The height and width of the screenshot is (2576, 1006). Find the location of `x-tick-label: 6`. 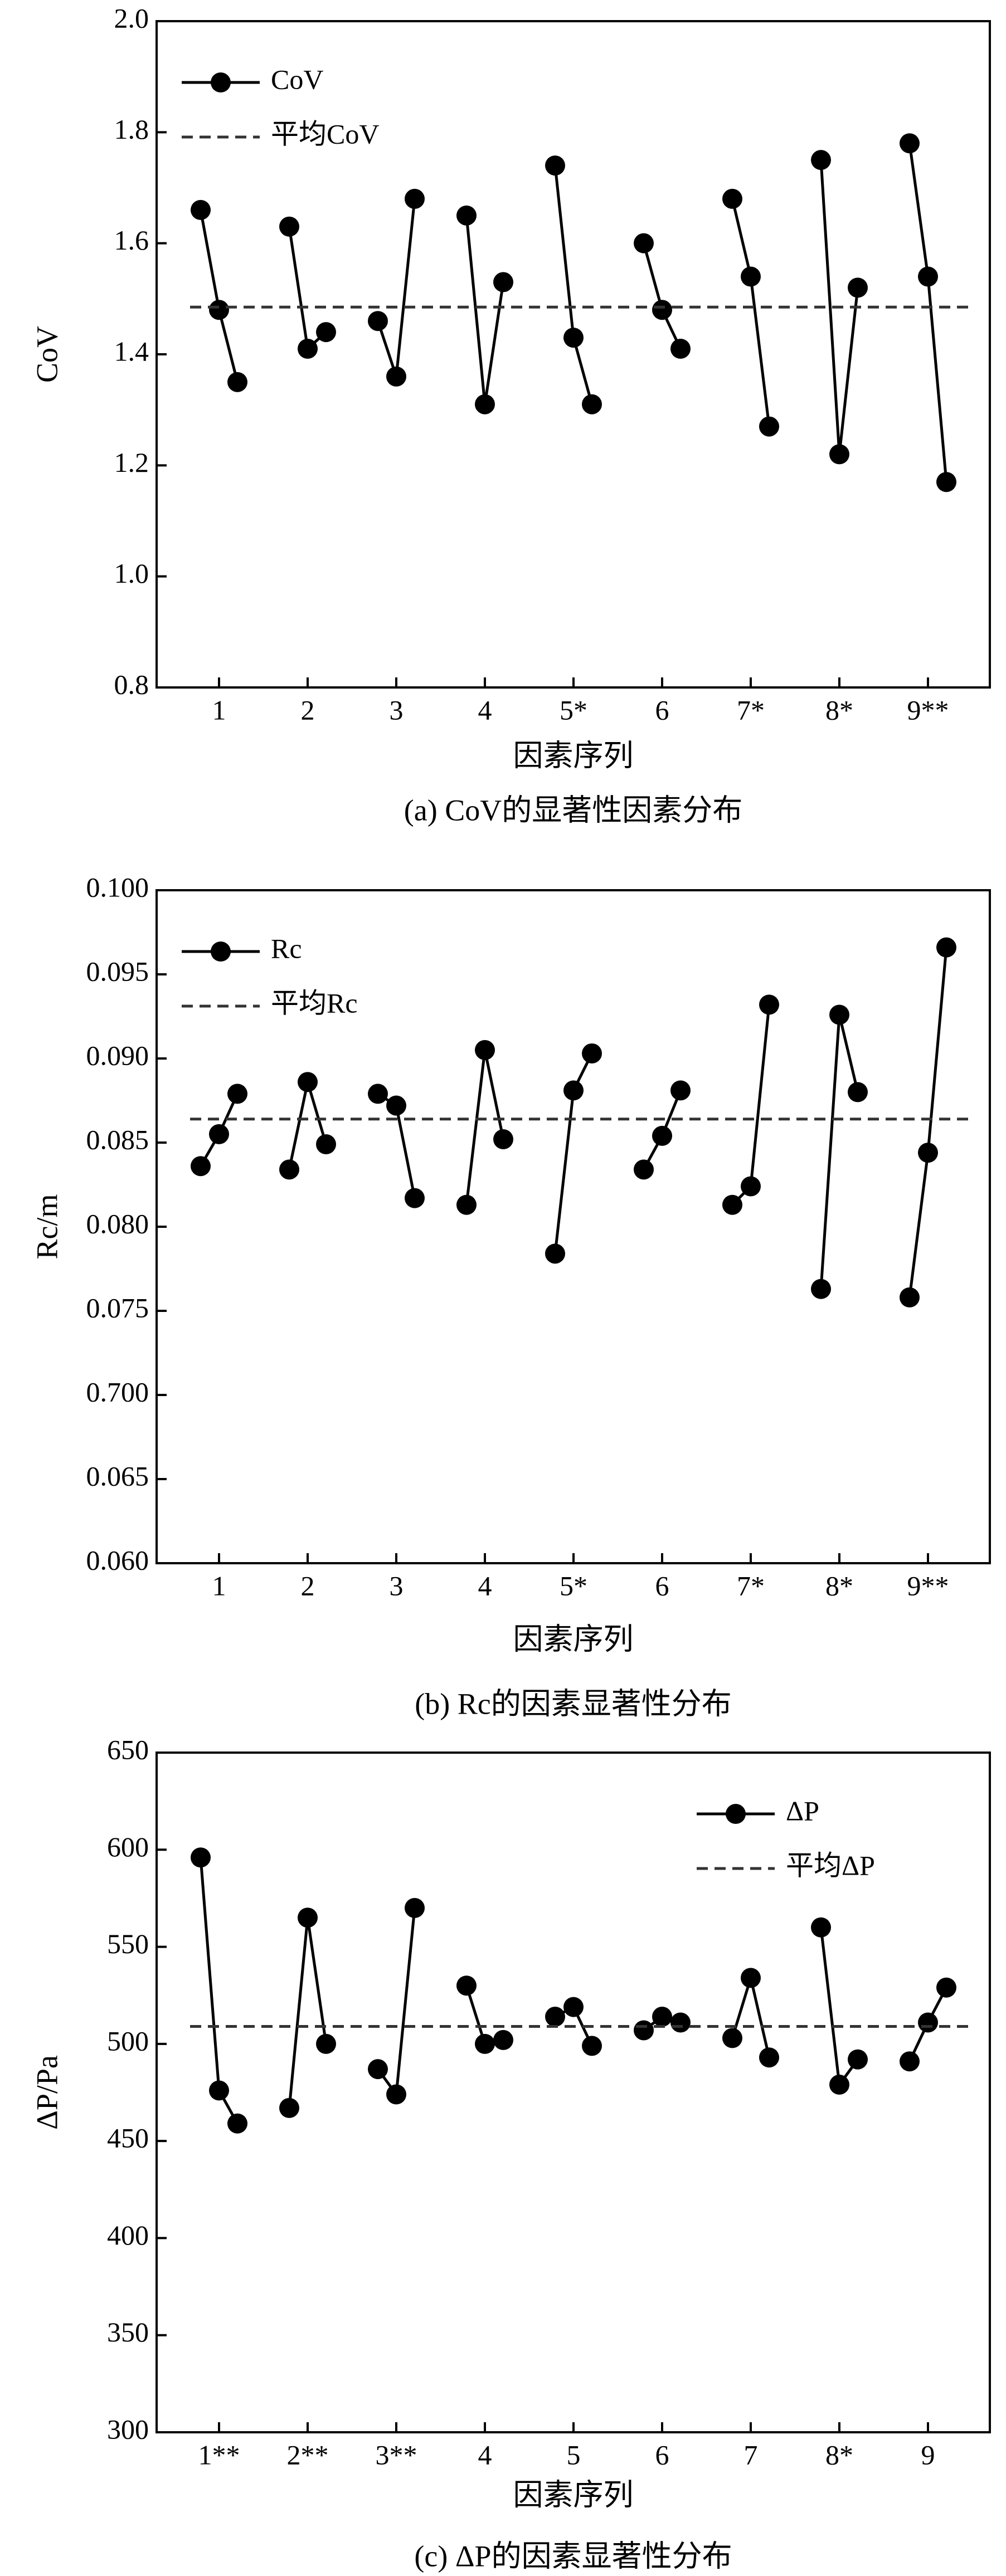

x-tick-label: 6 is located at coordinates (662, 709).